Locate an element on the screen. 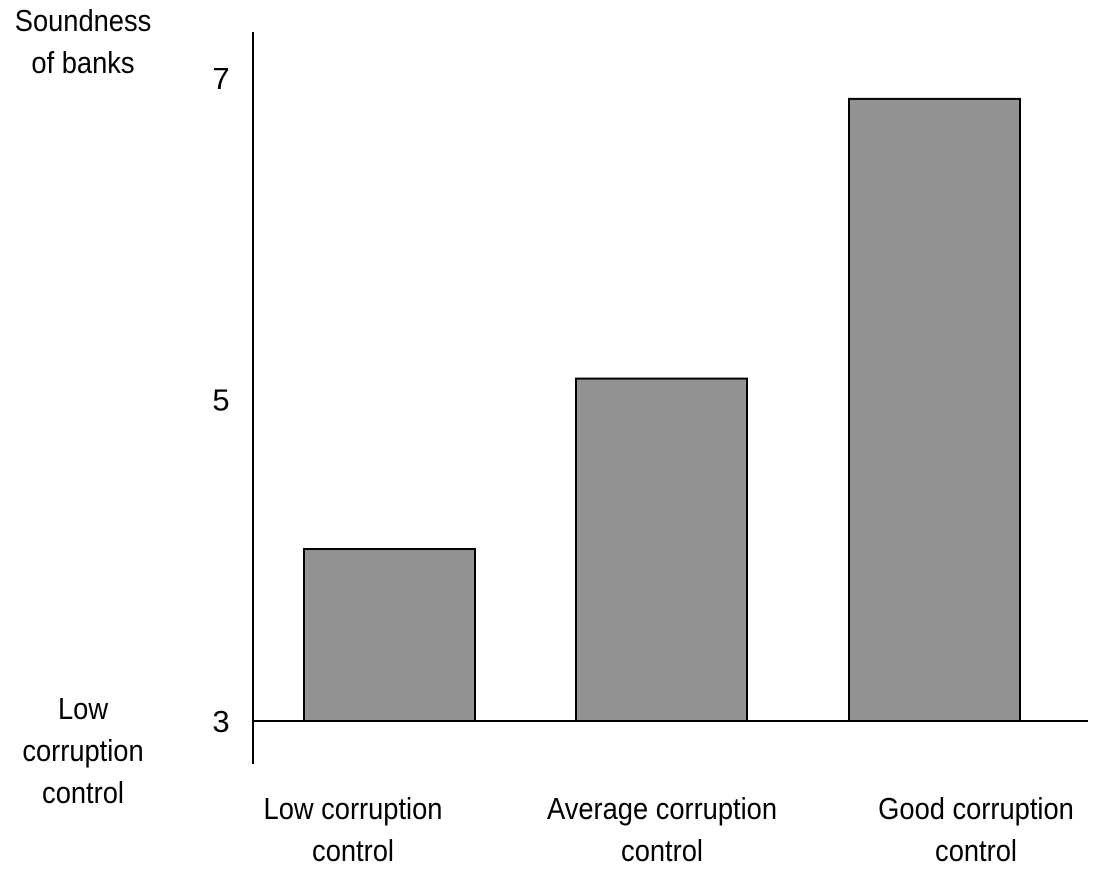 The image size is (1099, 872). y-tick-label: 5 is located at coordinates (220, 400).